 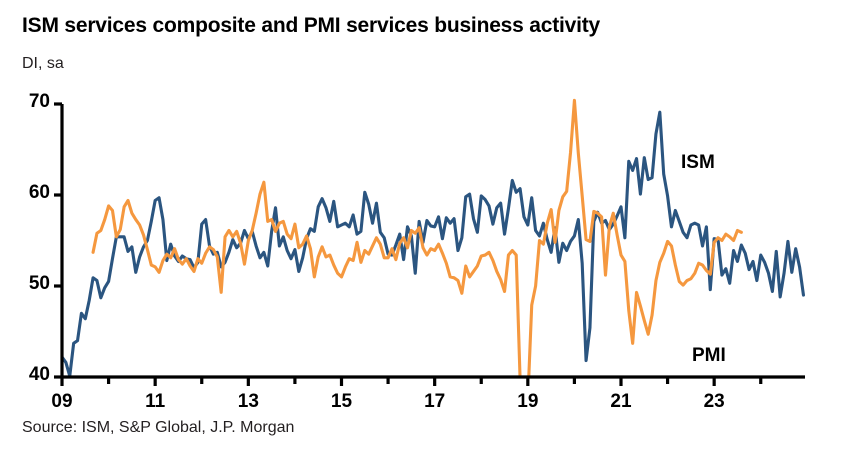 What do you see at coordinates (698, 162) in the screenshot?
I see `series-label-ism: ISM` at bounding box center [698, 162].